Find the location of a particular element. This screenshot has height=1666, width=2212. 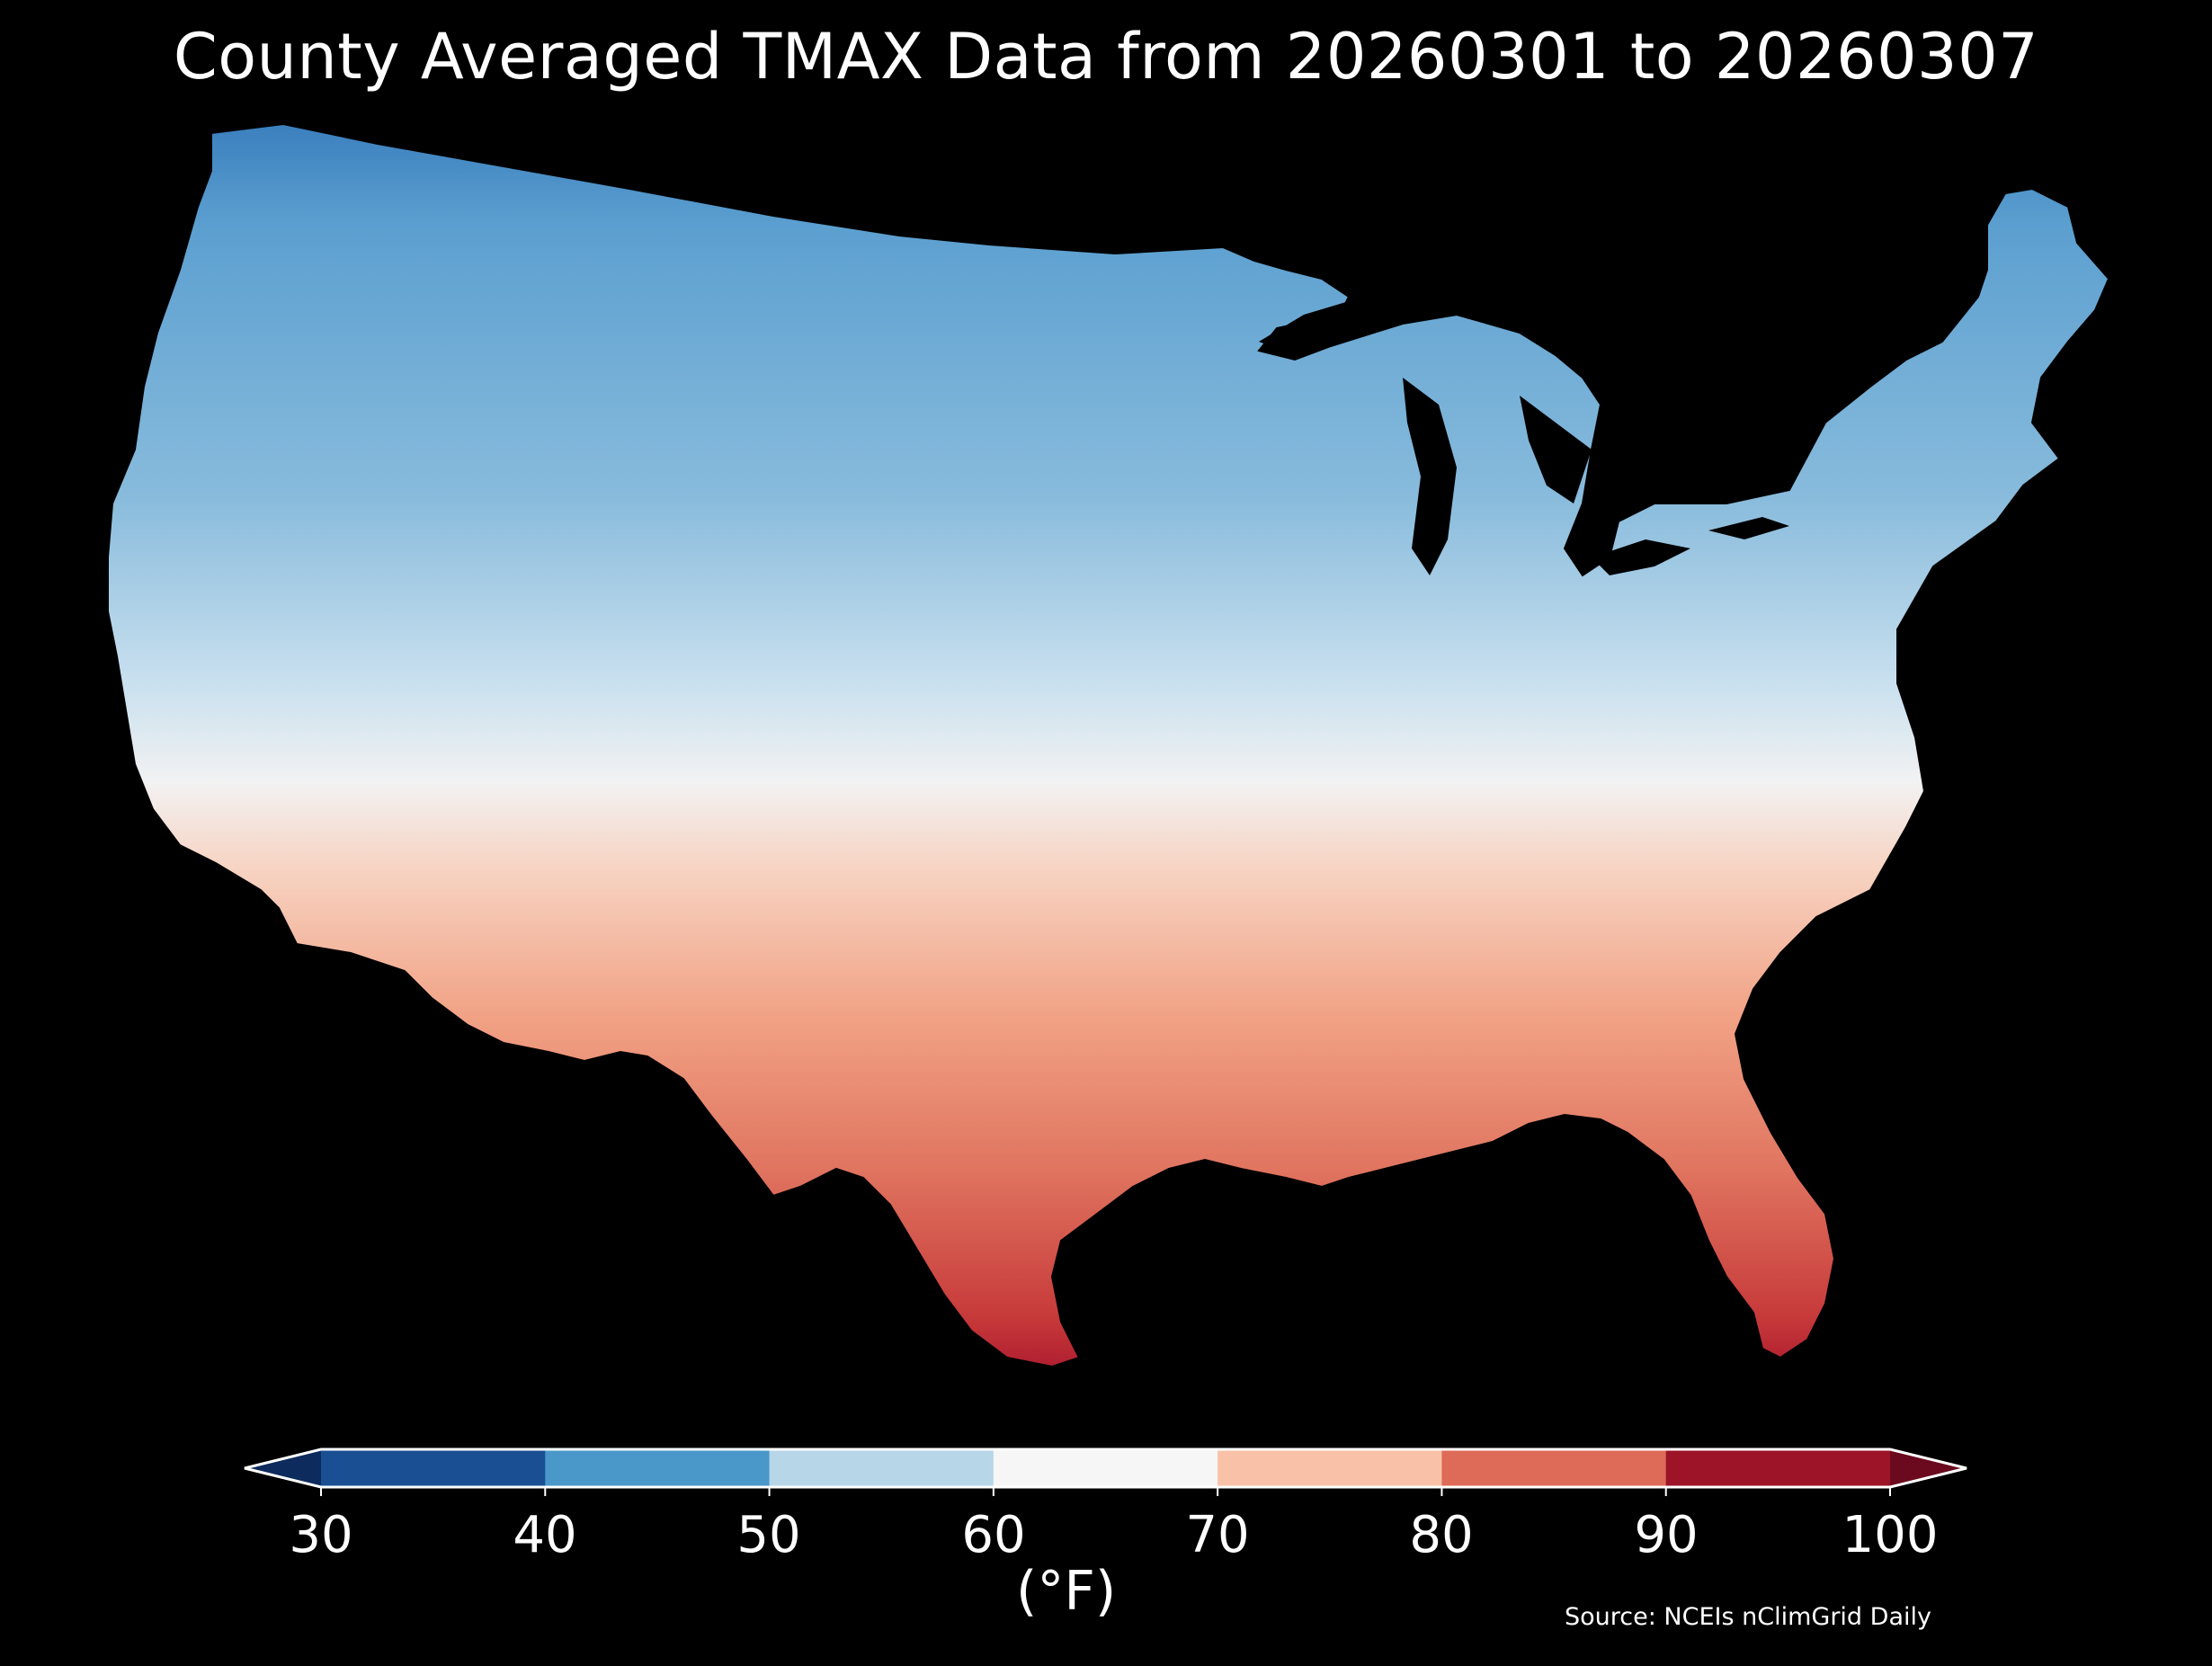

colorbar-under-arrow is located at coordinates (283, 1468).